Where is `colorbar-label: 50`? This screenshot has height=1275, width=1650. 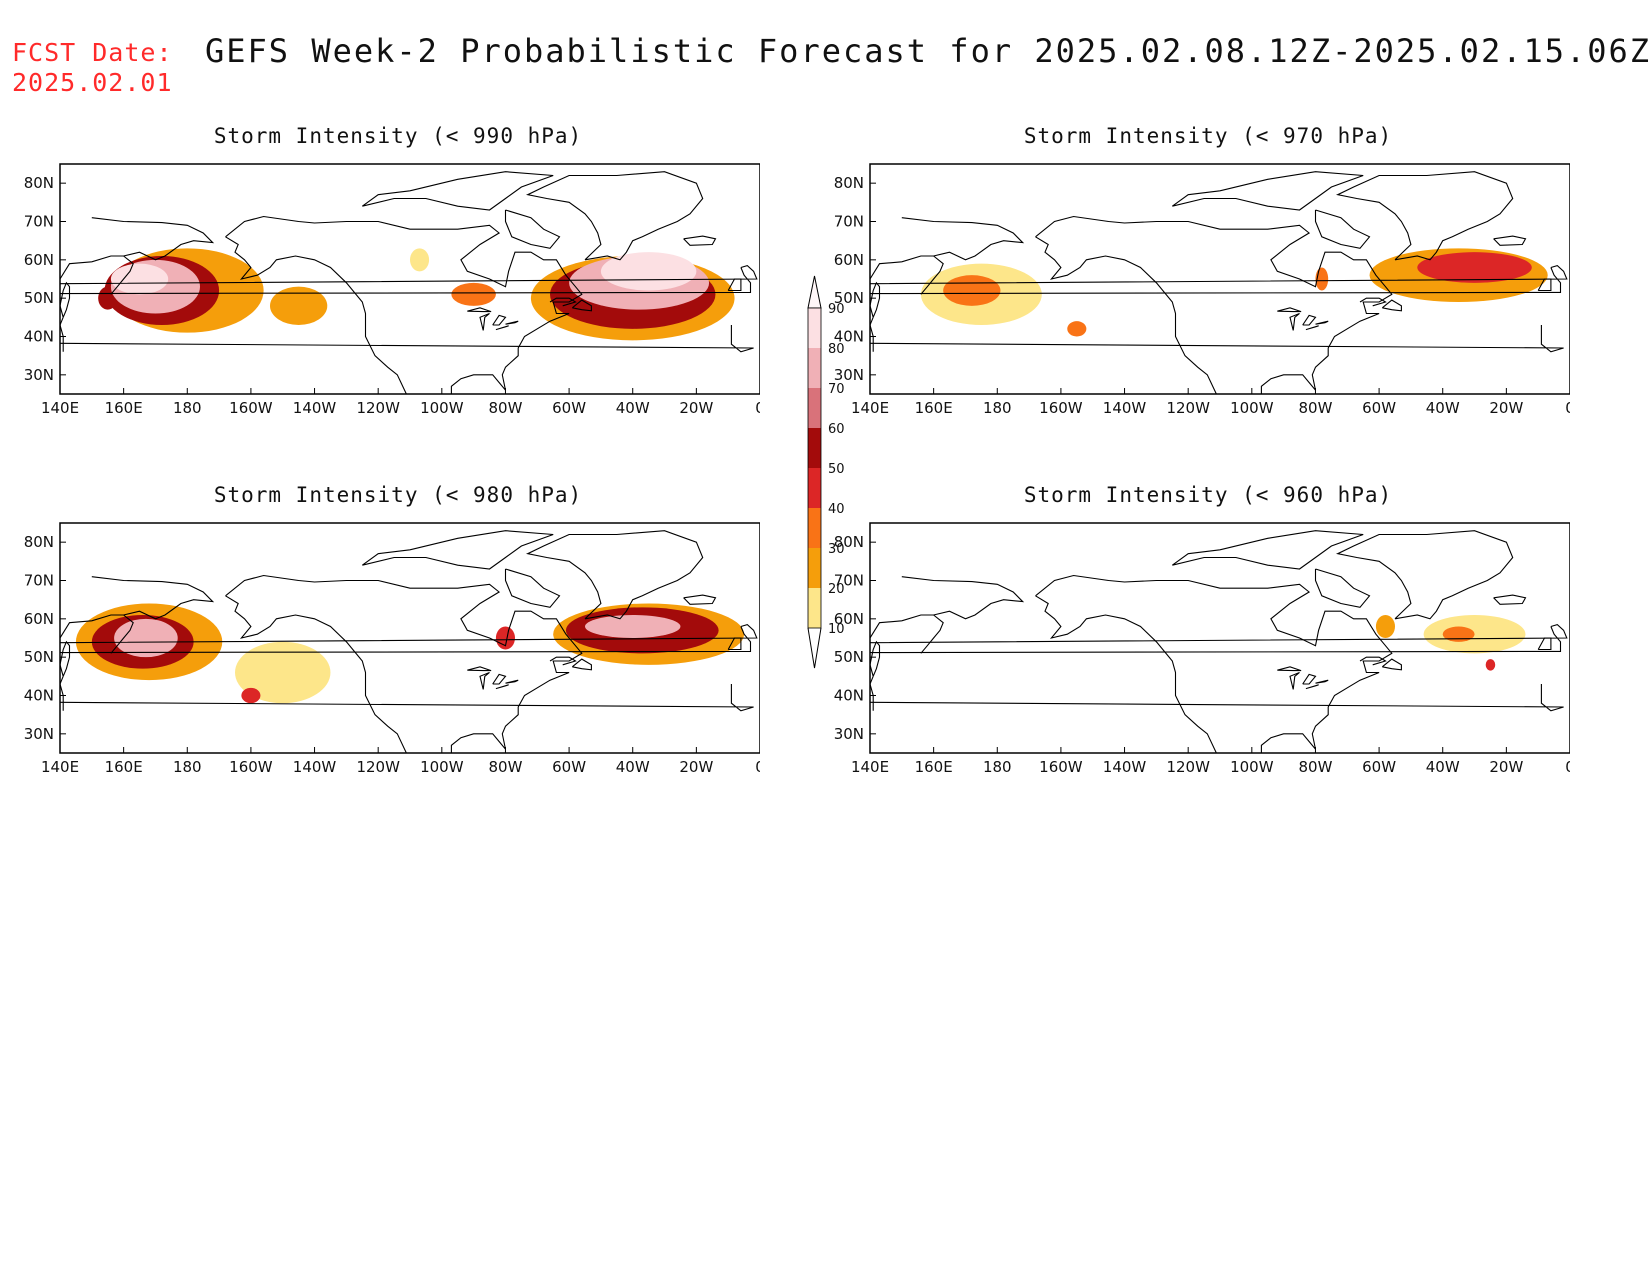 colorbar-label: 50 is located at coordinates (836, 469).